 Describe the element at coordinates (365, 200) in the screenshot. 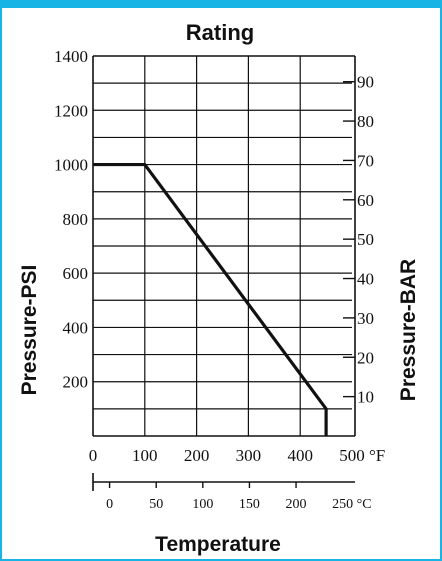

I see `y2-tick-label-60: 60` at that location.